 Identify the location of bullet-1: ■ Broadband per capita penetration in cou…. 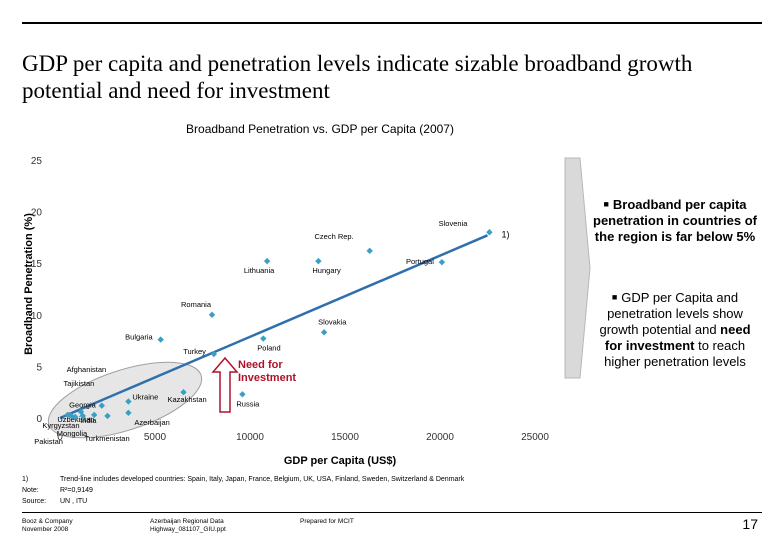
(675, 220).